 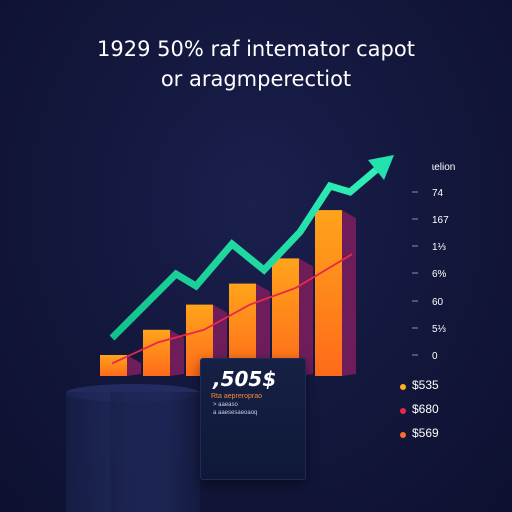 I want to click on trend-line, so click(x=232, y=309).